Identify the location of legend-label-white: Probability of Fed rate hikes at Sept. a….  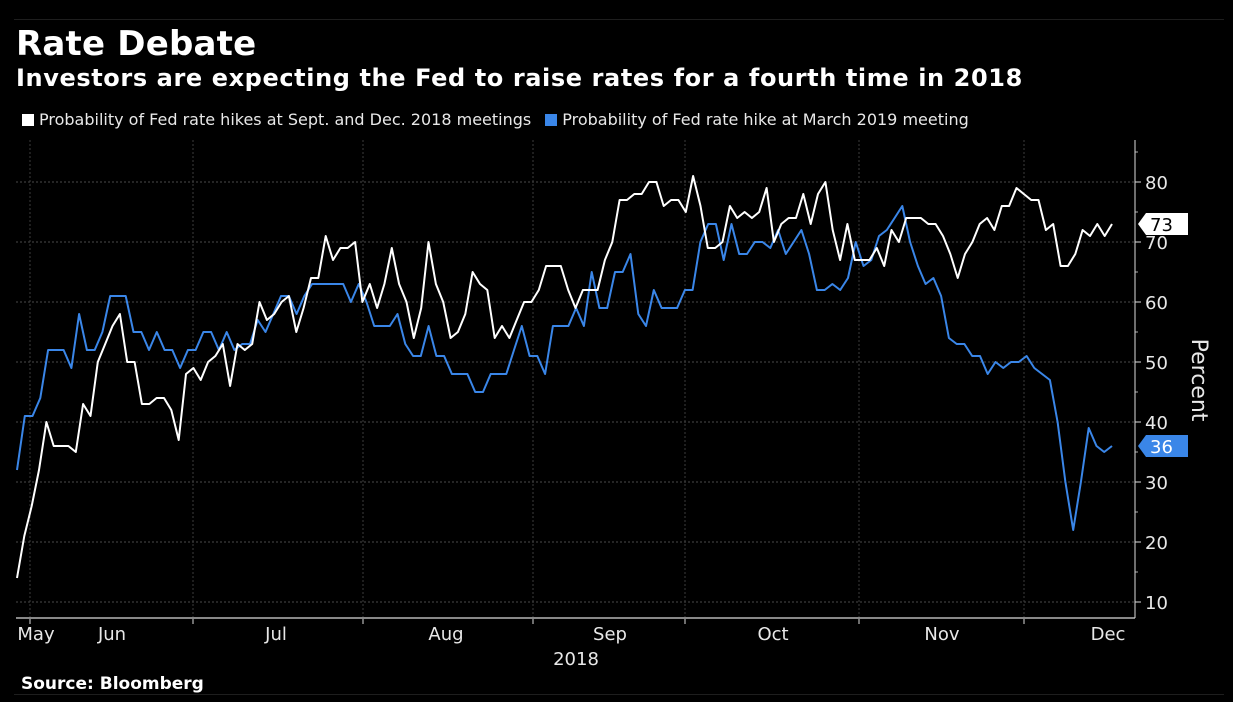
(285, 119).